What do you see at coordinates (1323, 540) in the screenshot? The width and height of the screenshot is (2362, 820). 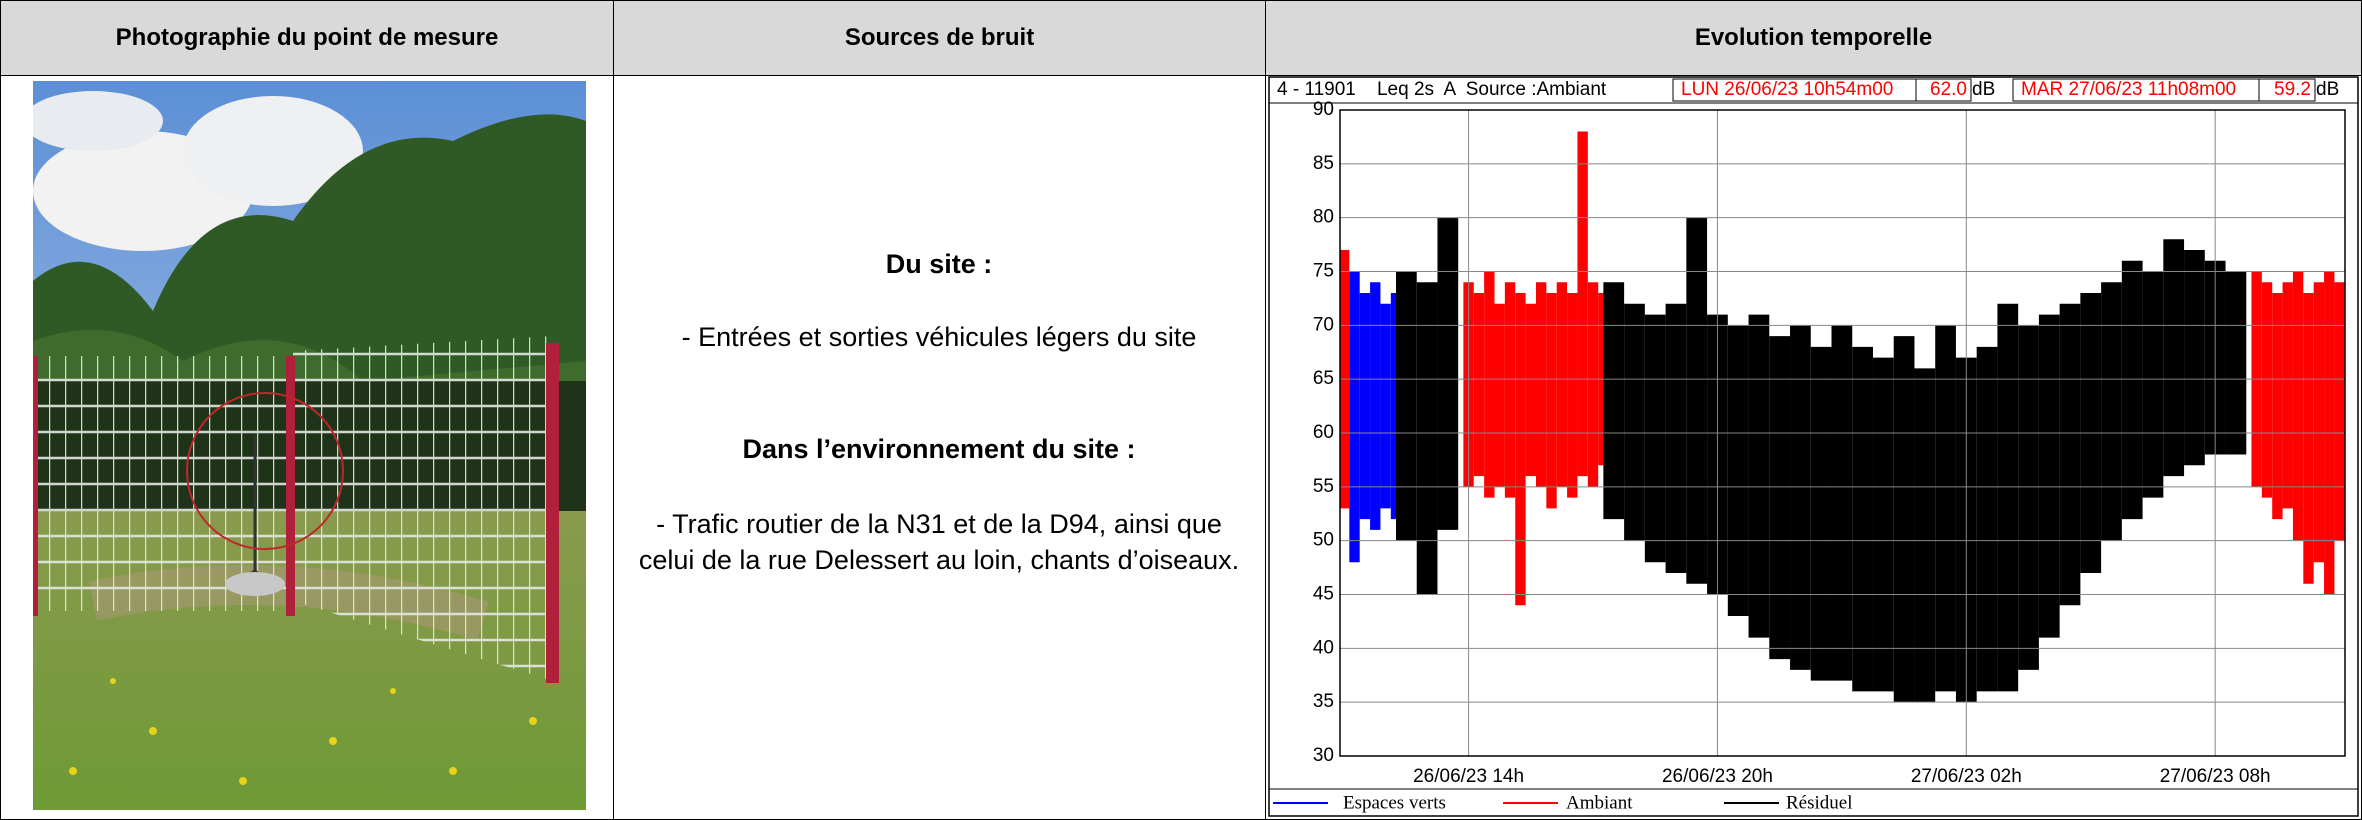 I see `y-tick-label: 50` at bounding box center [1323, 540].